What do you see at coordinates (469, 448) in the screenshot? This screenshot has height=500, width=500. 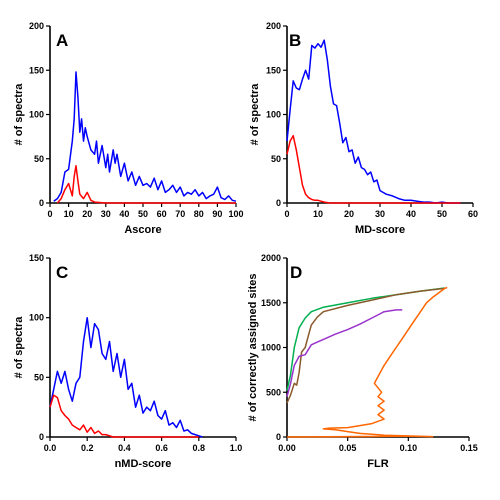 I see `x-tick-label: 0.15` at bounding box center [469, 448].